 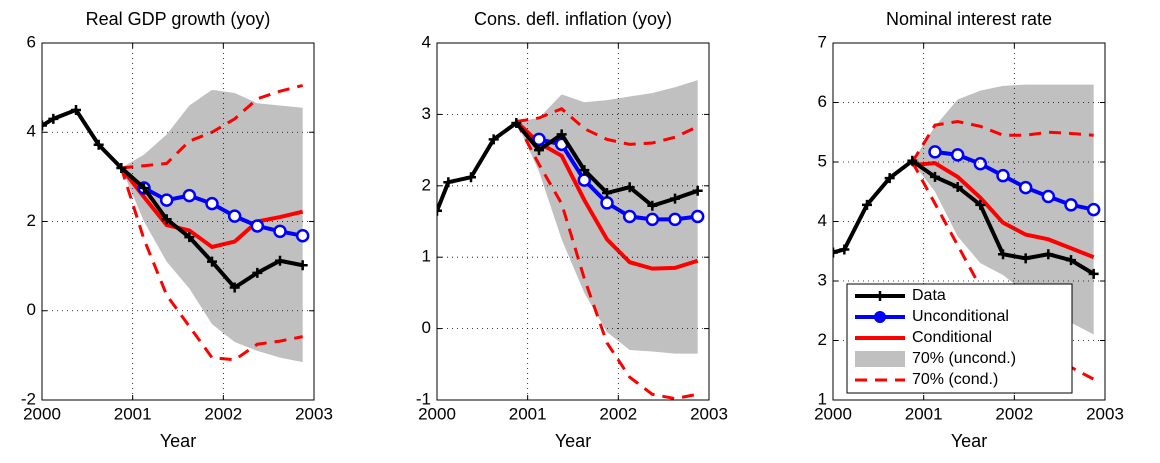 What do you see at coordinates (1002, 141) in the screenshot?
I see `band-upper-line` at bounding box center [1002, 141].